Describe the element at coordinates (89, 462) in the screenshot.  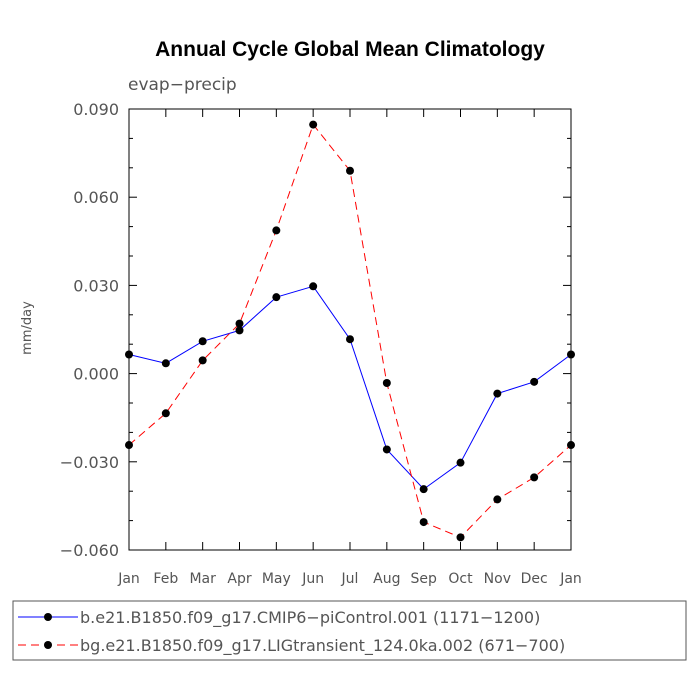
I see `y-tick-label: −0.030` at that location.